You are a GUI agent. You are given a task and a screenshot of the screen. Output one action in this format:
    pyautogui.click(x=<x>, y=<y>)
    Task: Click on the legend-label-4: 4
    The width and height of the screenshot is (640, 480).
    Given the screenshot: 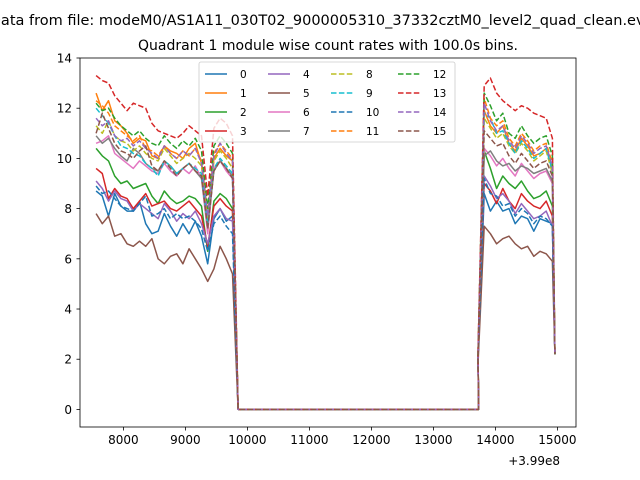 What is the action you would take?
    pyautogui.click(x=306, y=75)
    